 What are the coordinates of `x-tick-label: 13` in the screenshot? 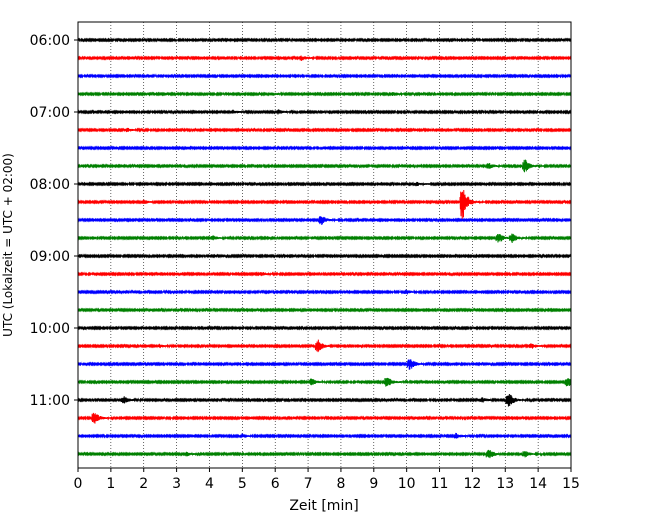 It's located at (505, 484).